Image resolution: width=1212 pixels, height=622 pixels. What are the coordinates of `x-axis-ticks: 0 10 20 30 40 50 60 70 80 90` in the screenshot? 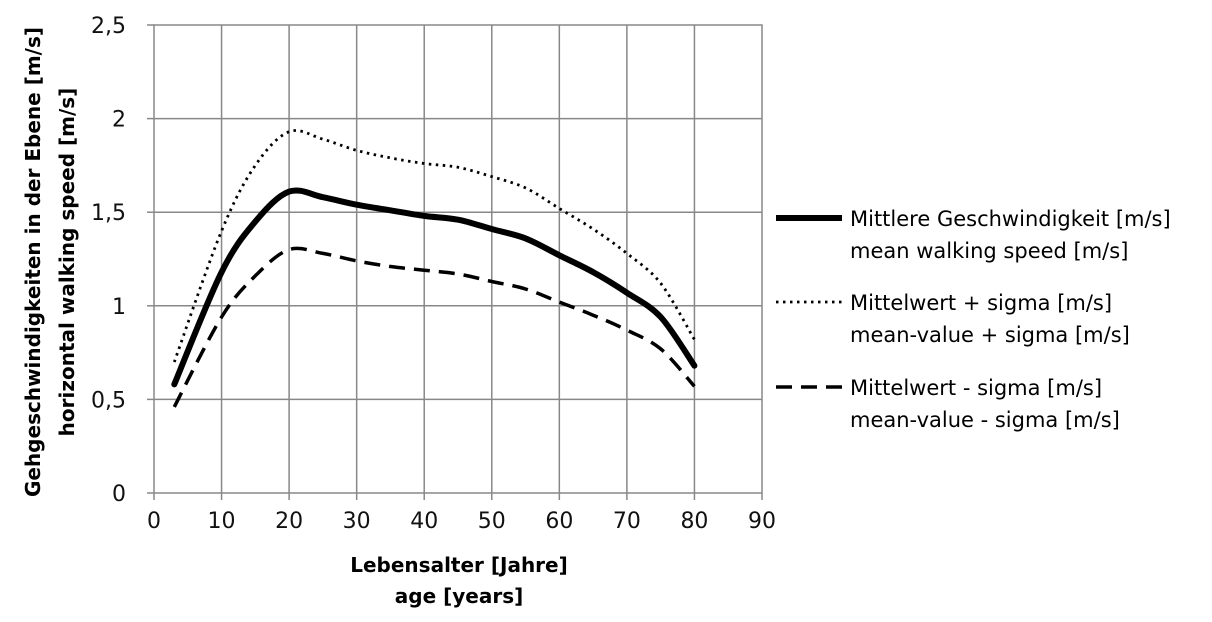 It's located at (461, 513).